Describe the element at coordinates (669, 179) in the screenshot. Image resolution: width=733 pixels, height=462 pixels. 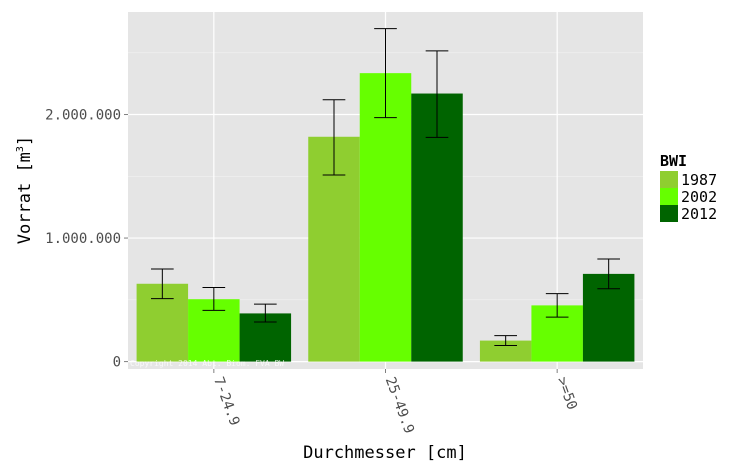
I see `legend-swatch-1987` at that location.